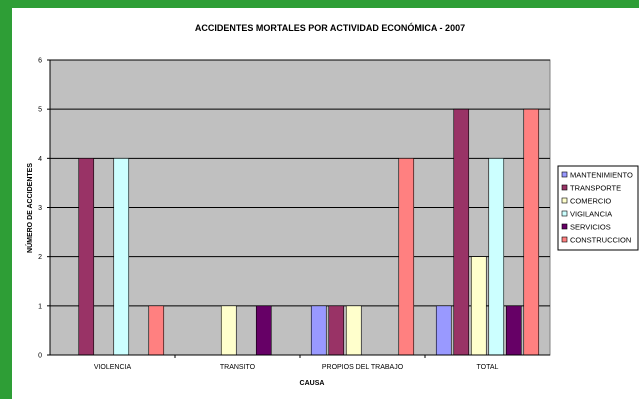 This screenshot has width=639, height=399. What do you see at coordinates (40, 306) in the screenshot?
I see `y-tick-label: 1` at bounding box center [40, 306].